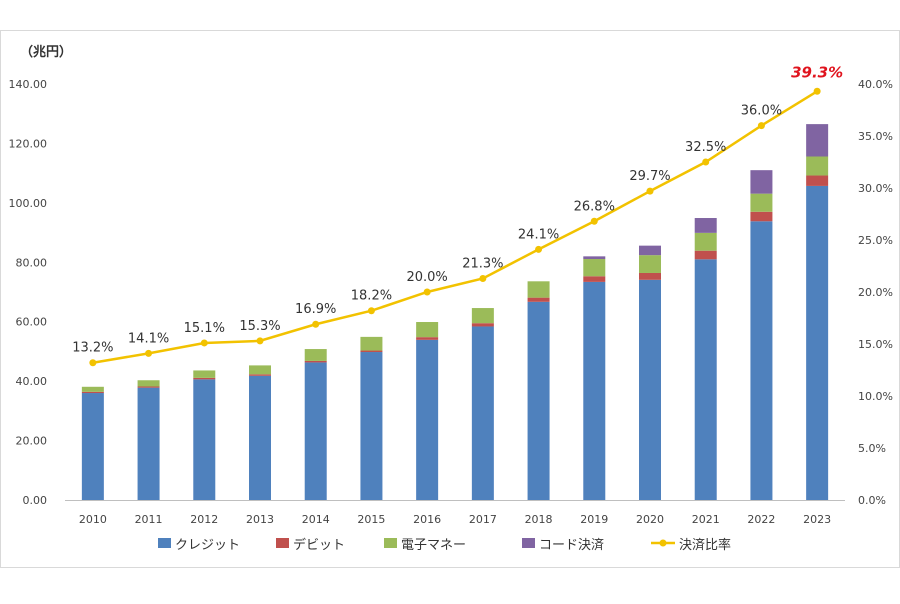 This screenshot has width=900, height=604. I want to click on legend-label: コード決済, so click(571, 545).